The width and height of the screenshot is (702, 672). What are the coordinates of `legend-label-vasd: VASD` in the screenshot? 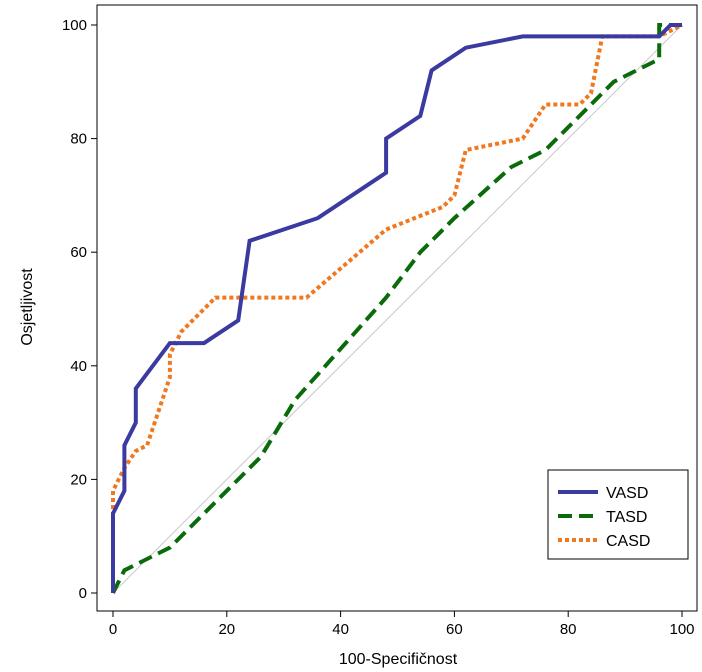 It's located at (627, 493).